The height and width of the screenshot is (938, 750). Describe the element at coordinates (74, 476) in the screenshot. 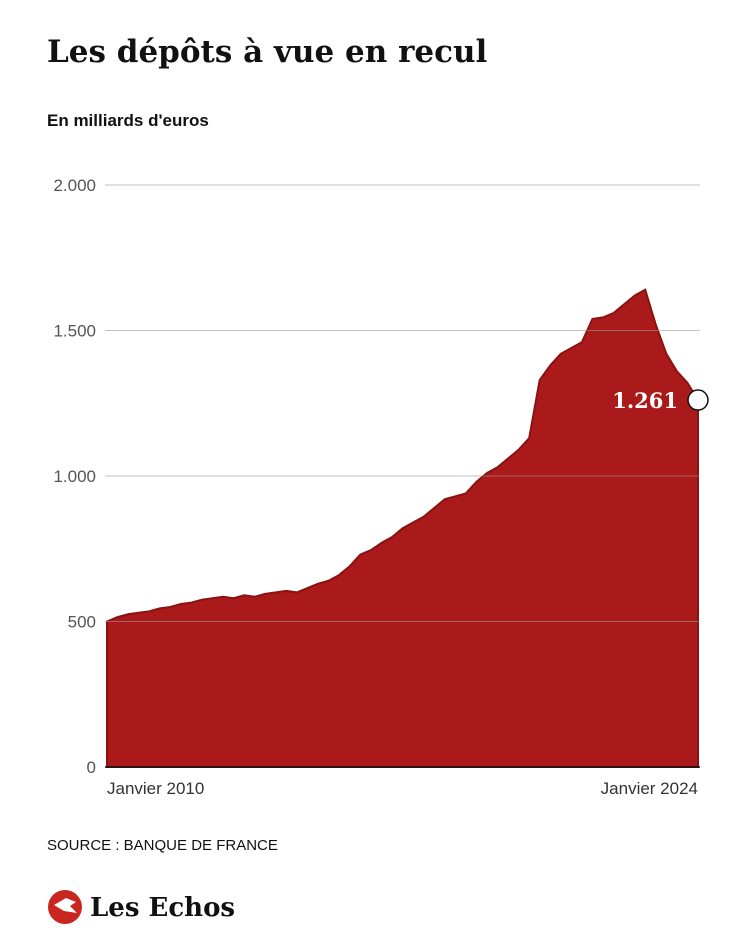

I see `y-tick-label: 1.000` at that location.